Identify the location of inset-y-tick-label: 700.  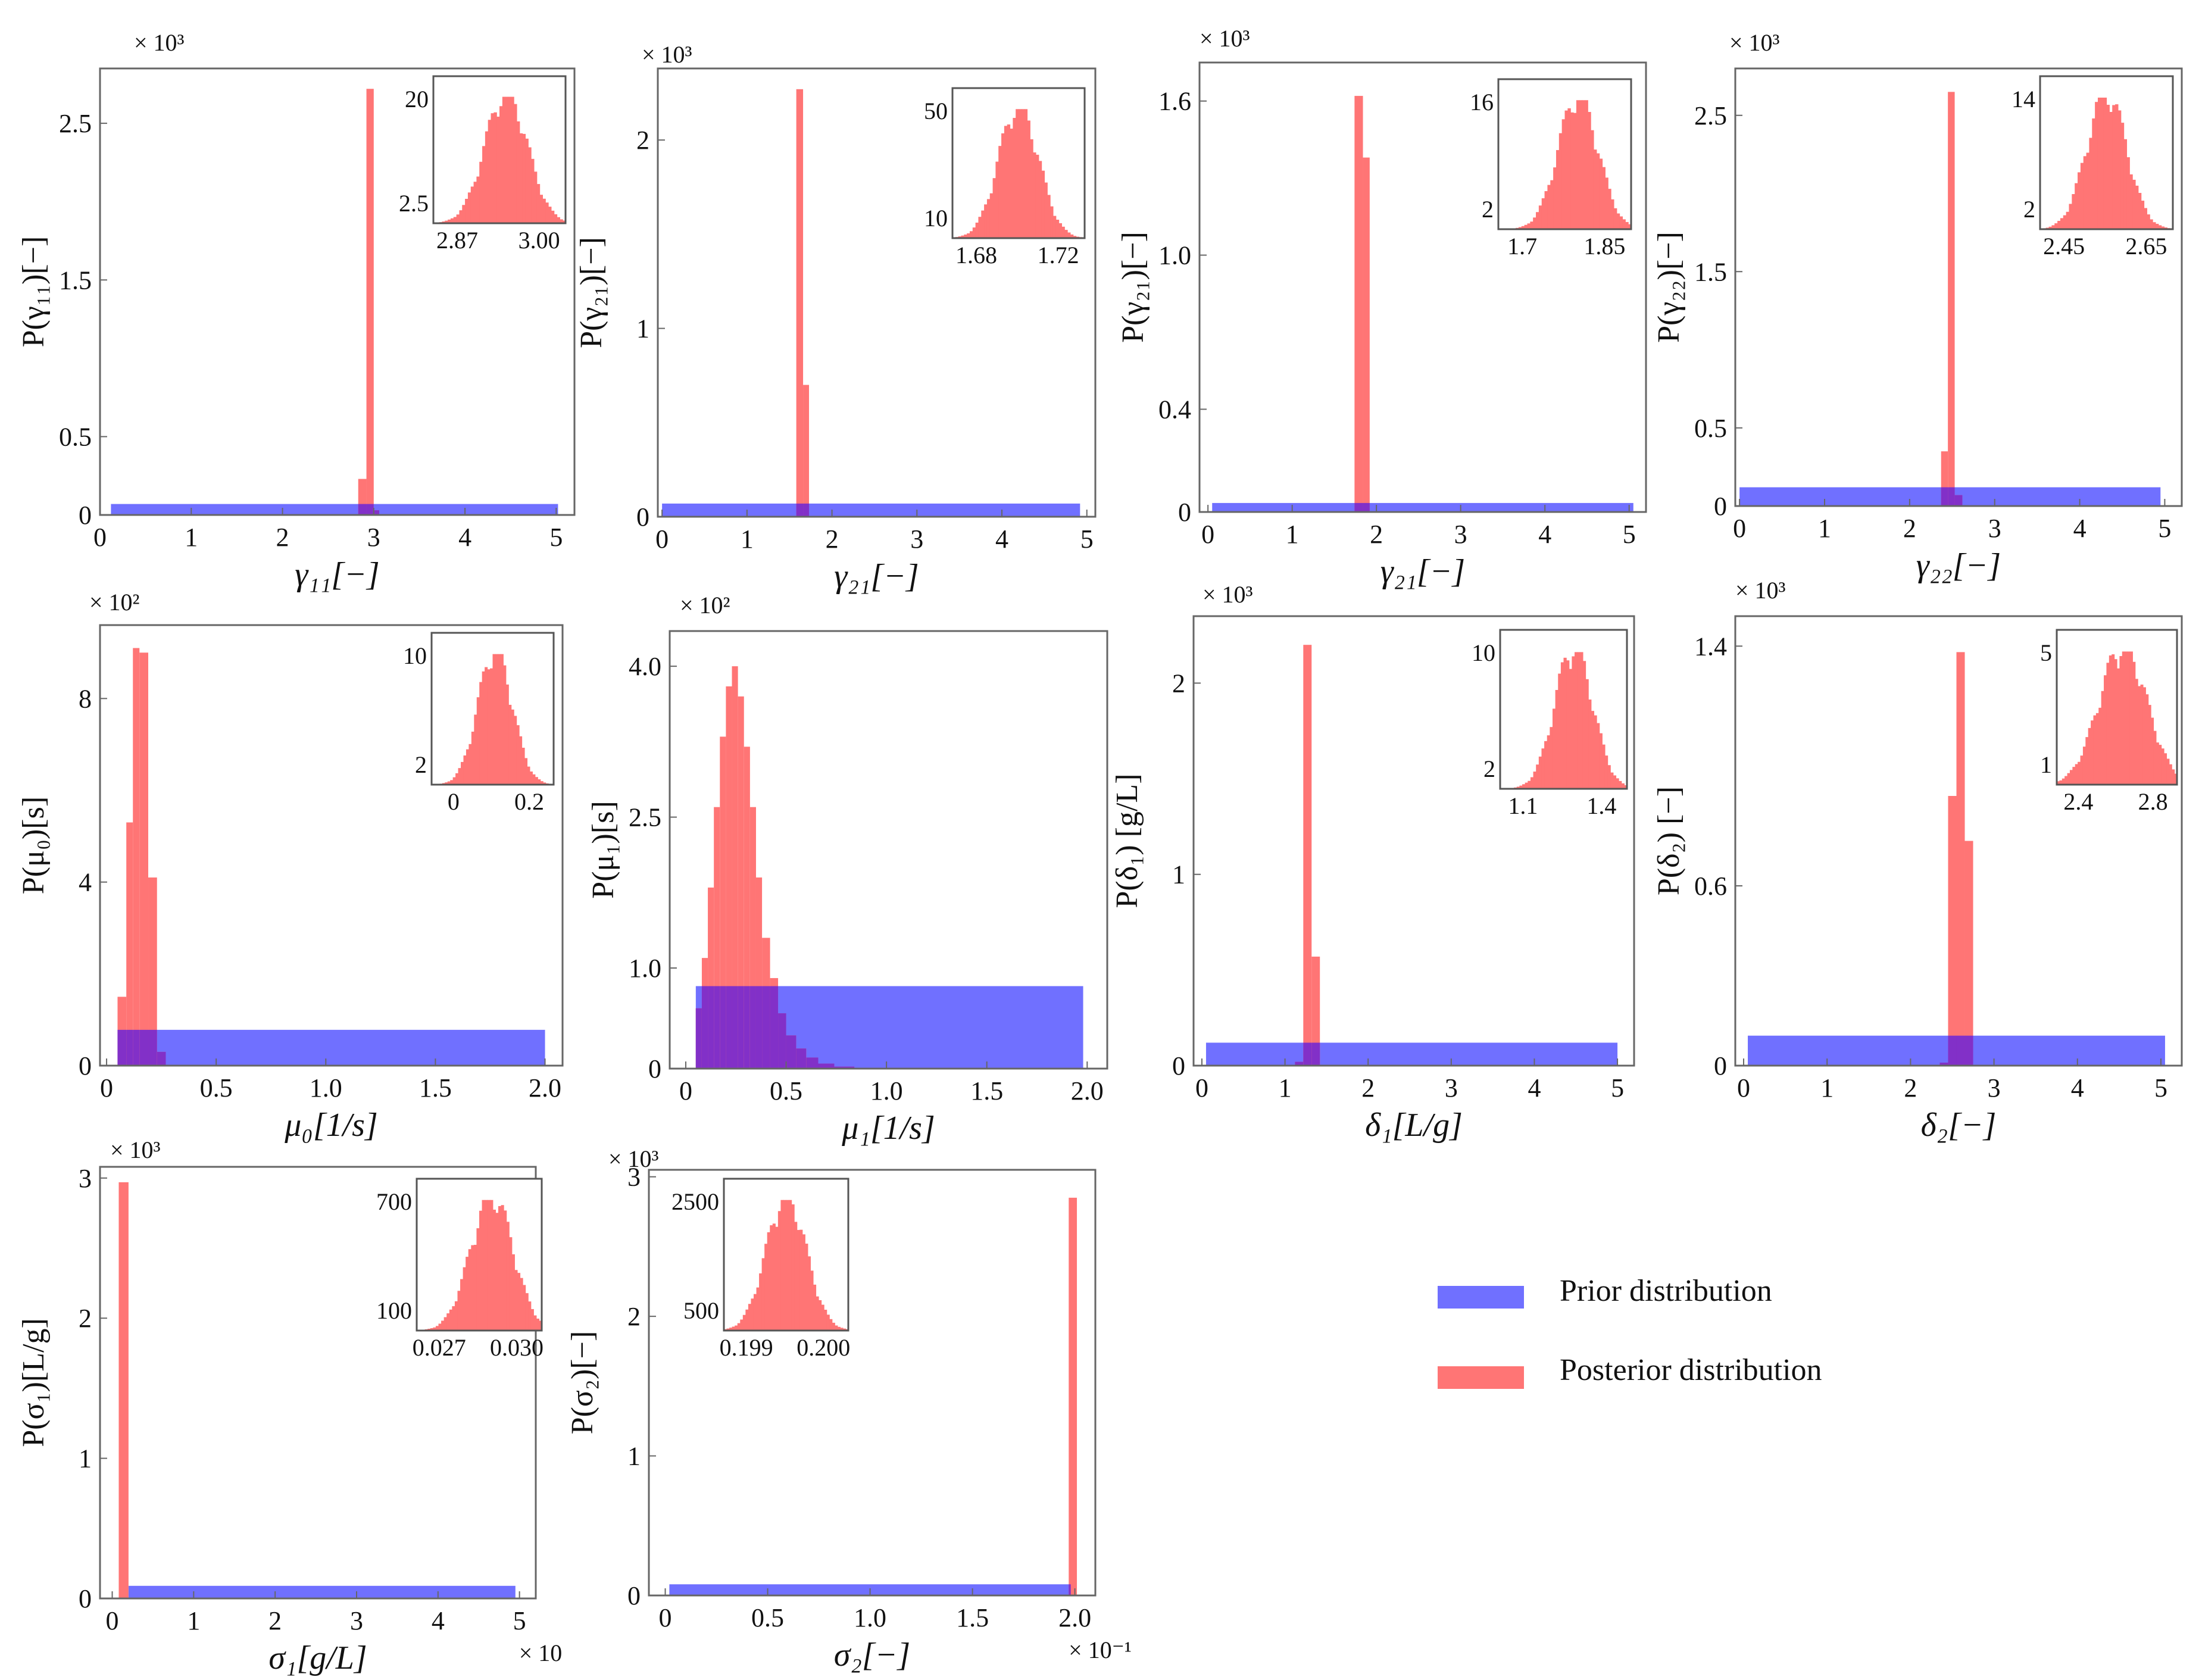
(394, 1201).